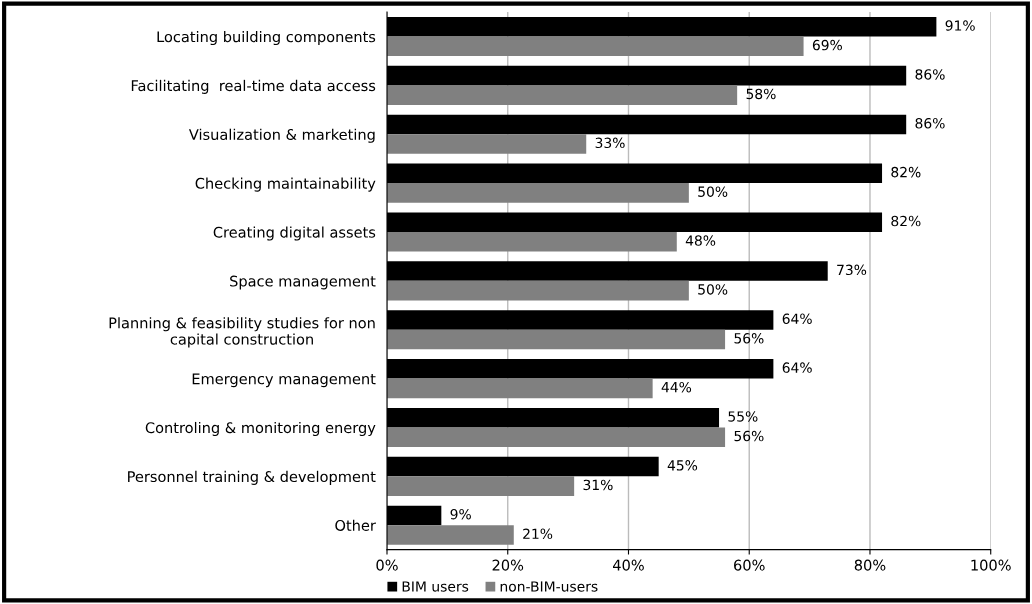 This screenshot has width=1032, height=604. Describe the element at coordinates (870, 565) in the screenshot. I see `x-tick-label: 80%` at that location.